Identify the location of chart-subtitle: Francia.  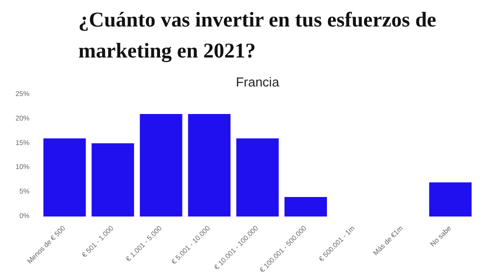
(258, 82).